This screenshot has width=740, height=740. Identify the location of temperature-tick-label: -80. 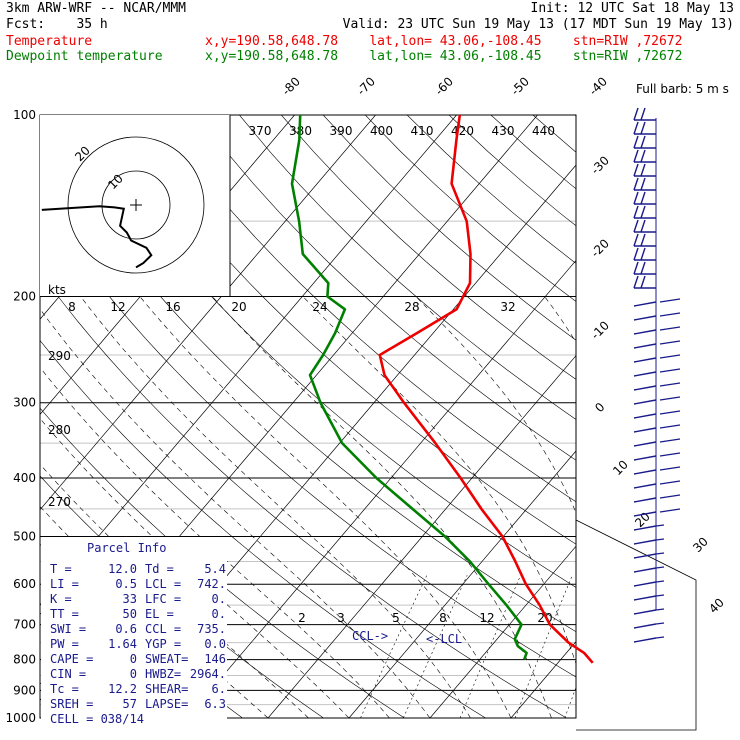
(291, 86).